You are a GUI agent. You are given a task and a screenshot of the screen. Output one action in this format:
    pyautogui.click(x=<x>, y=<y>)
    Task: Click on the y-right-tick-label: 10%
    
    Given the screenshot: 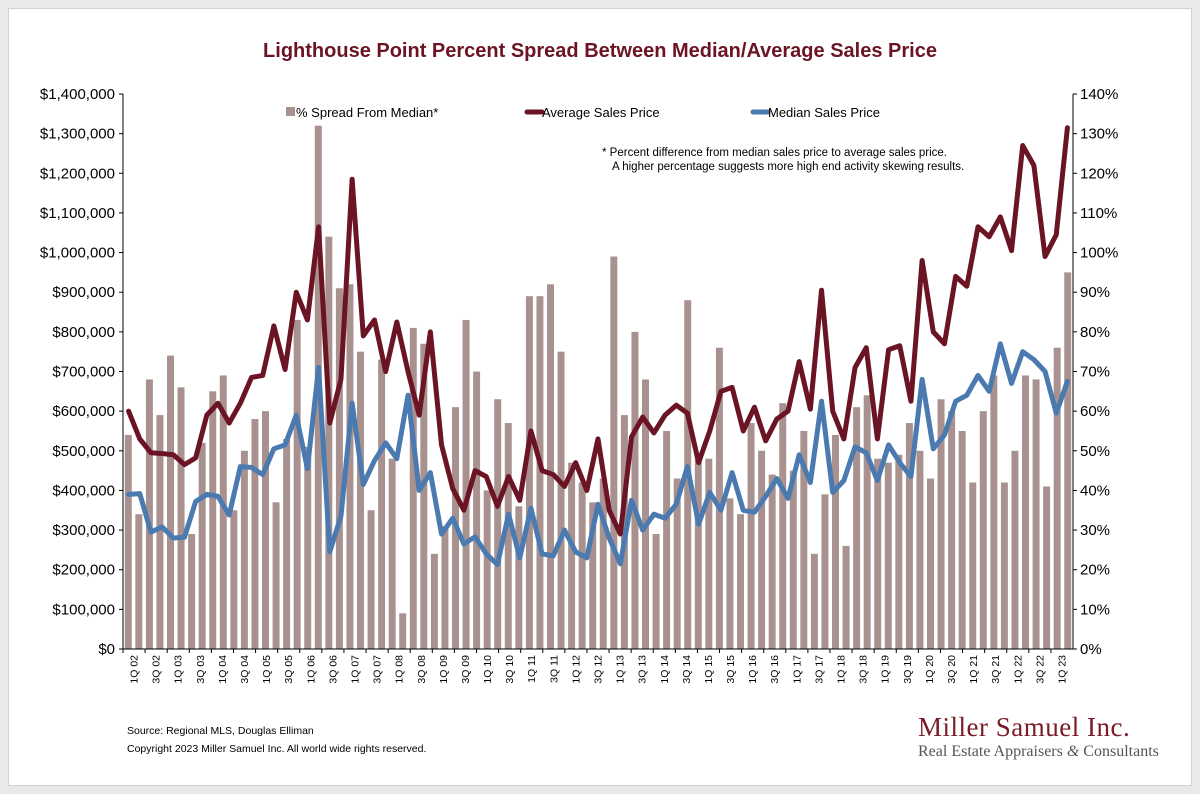 What is the action you would take?
    pyautogui.click(x=1095, y=609)
    